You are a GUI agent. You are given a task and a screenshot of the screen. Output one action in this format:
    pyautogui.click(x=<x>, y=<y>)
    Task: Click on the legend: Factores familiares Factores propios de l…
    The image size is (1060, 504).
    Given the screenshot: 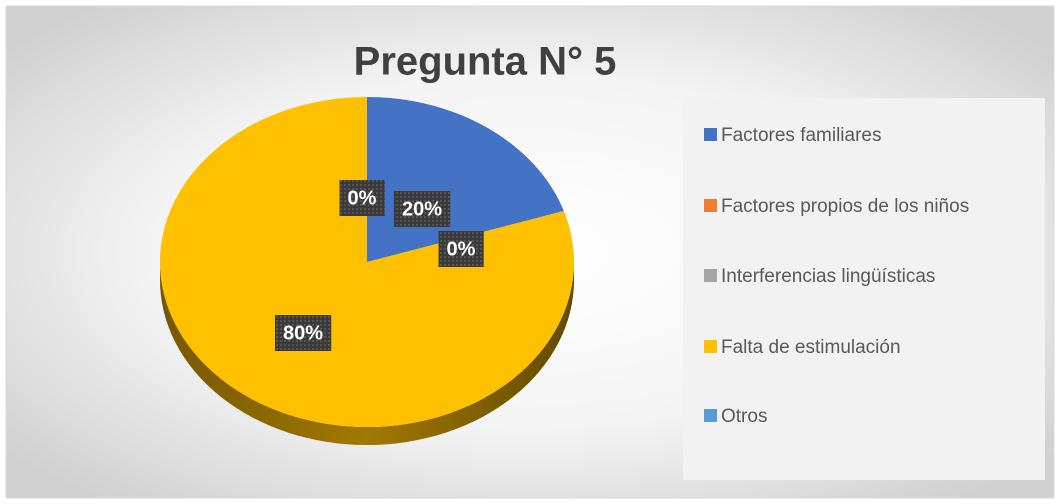 What is the action you would take?
    pyautogui.click(x=836, y=276)
    